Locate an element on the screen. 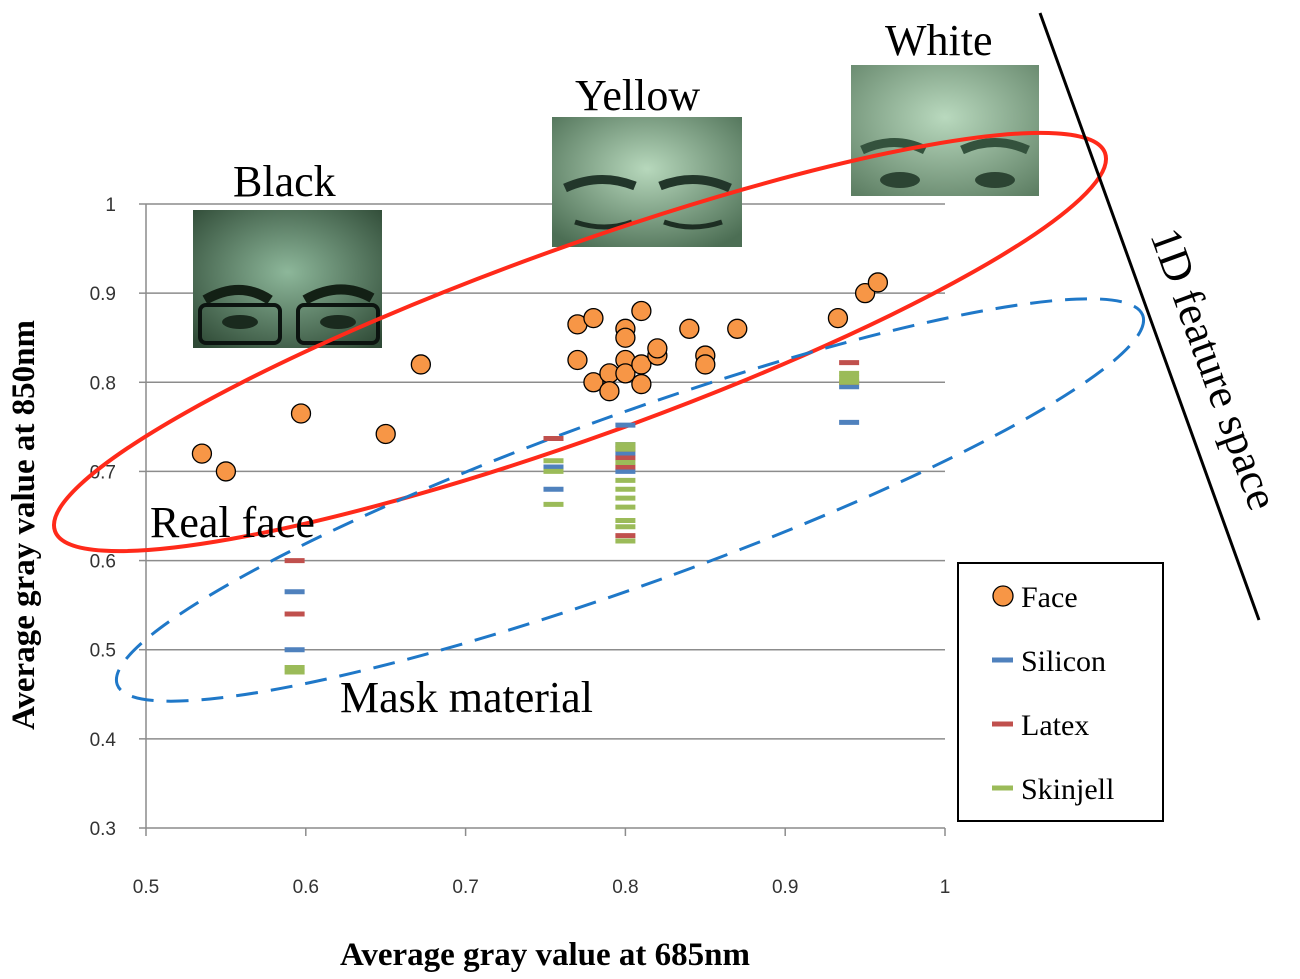  y-axis-title: Average gray value at 850nm is located at coordinates (24, 525).